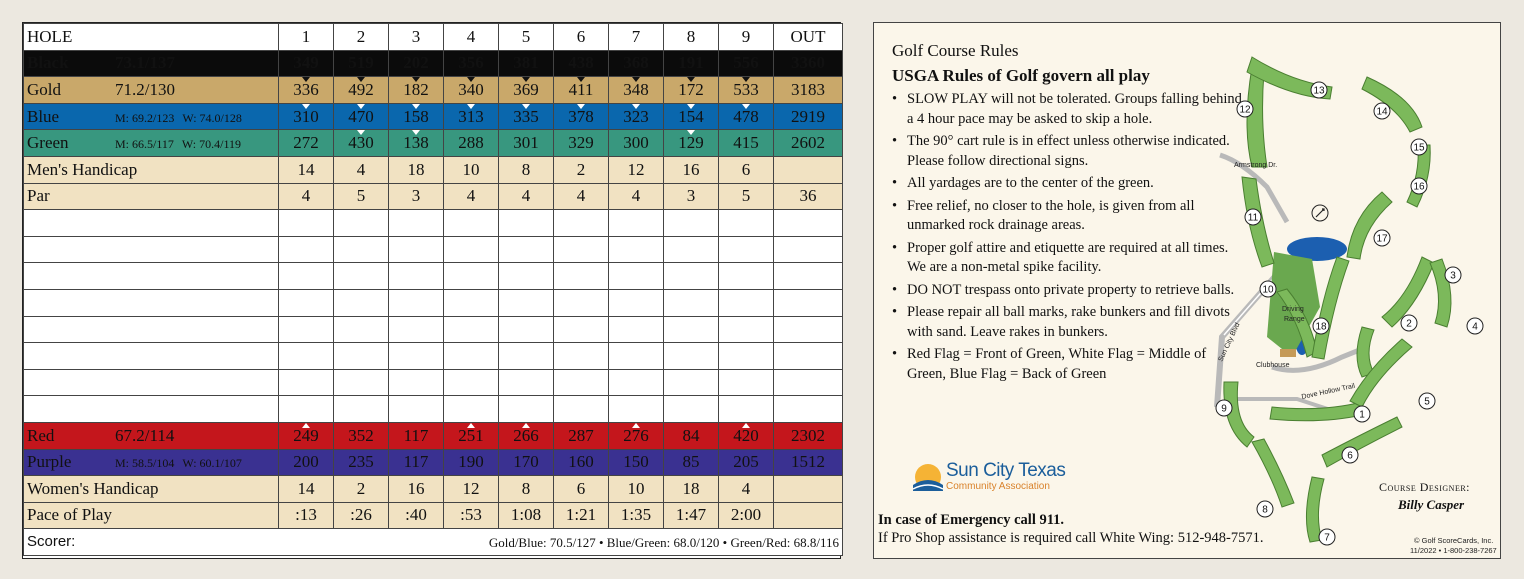 Image resolution: width=1524 pixels, height=579 pixels. I want to click on yardage: 438, so click(581, 63).